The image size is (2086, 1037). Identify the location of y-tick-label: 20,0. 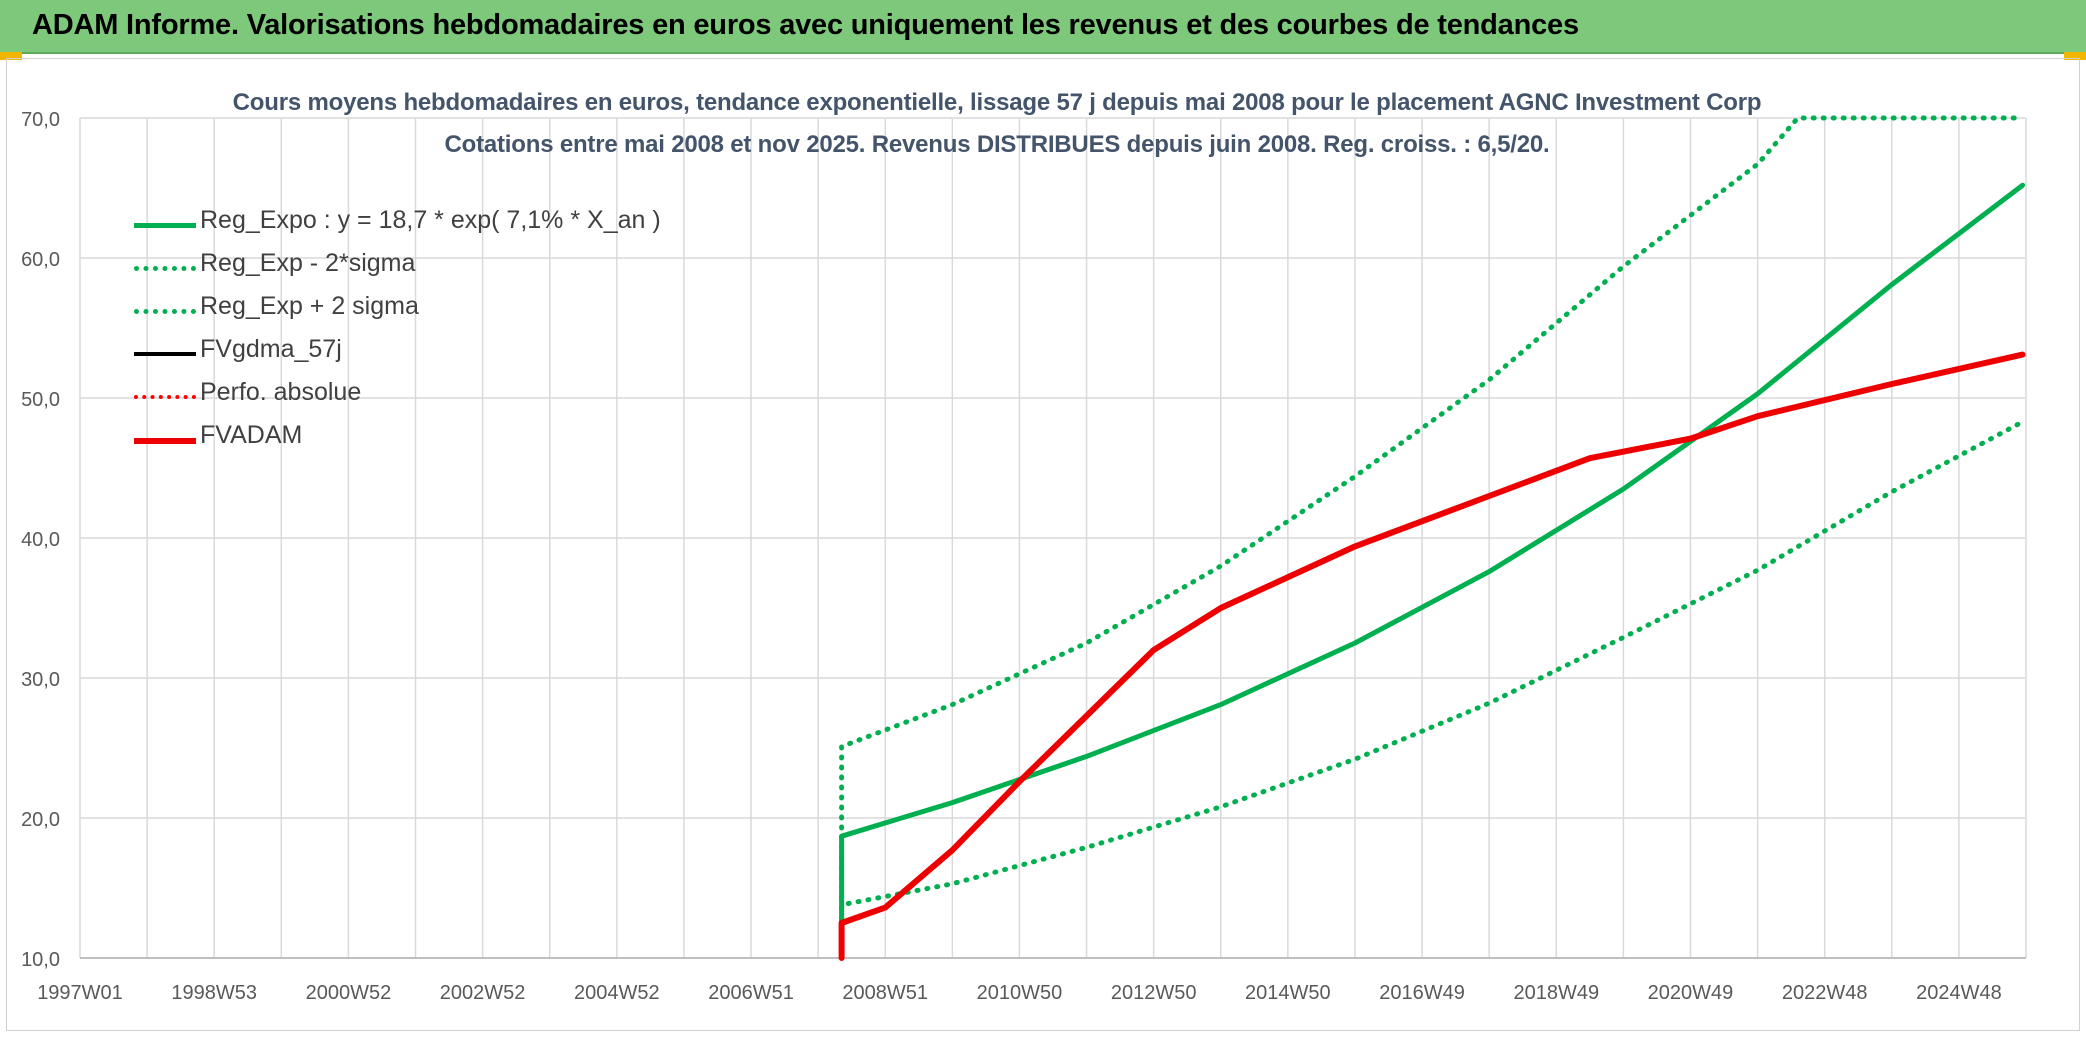
(40, 820).